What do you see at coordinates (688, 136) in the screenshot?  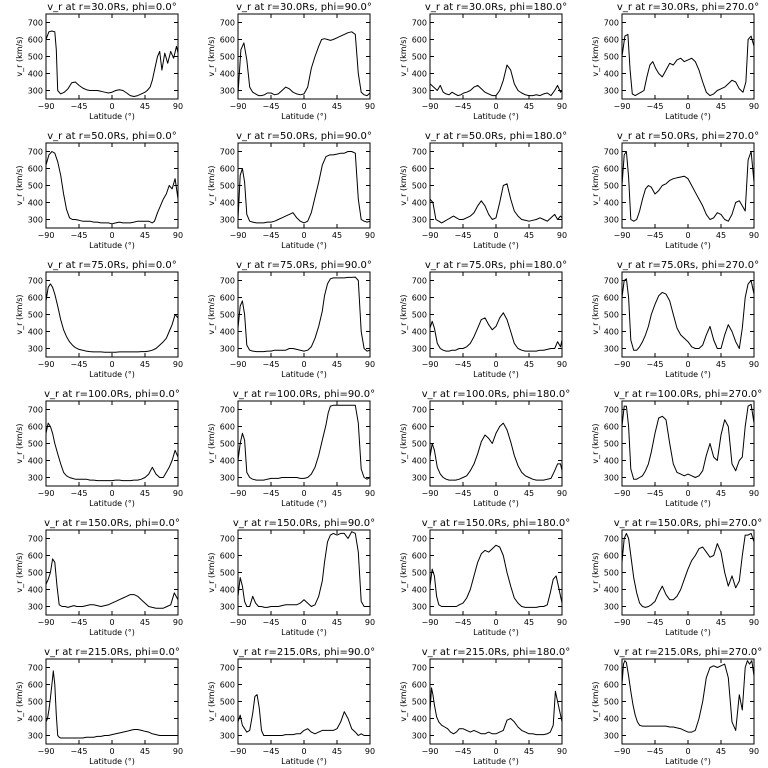 I see `panel-title: v_r at r=50.0Rs, phi=270.0°` at bounding box center [688, 136].